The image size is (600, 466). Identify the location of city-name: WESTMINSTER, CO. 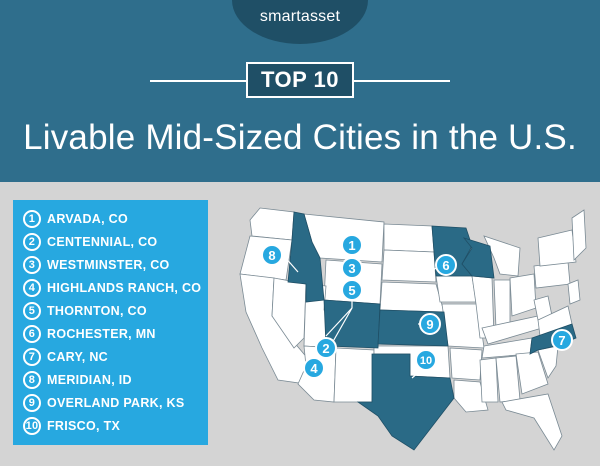
(108, 265).